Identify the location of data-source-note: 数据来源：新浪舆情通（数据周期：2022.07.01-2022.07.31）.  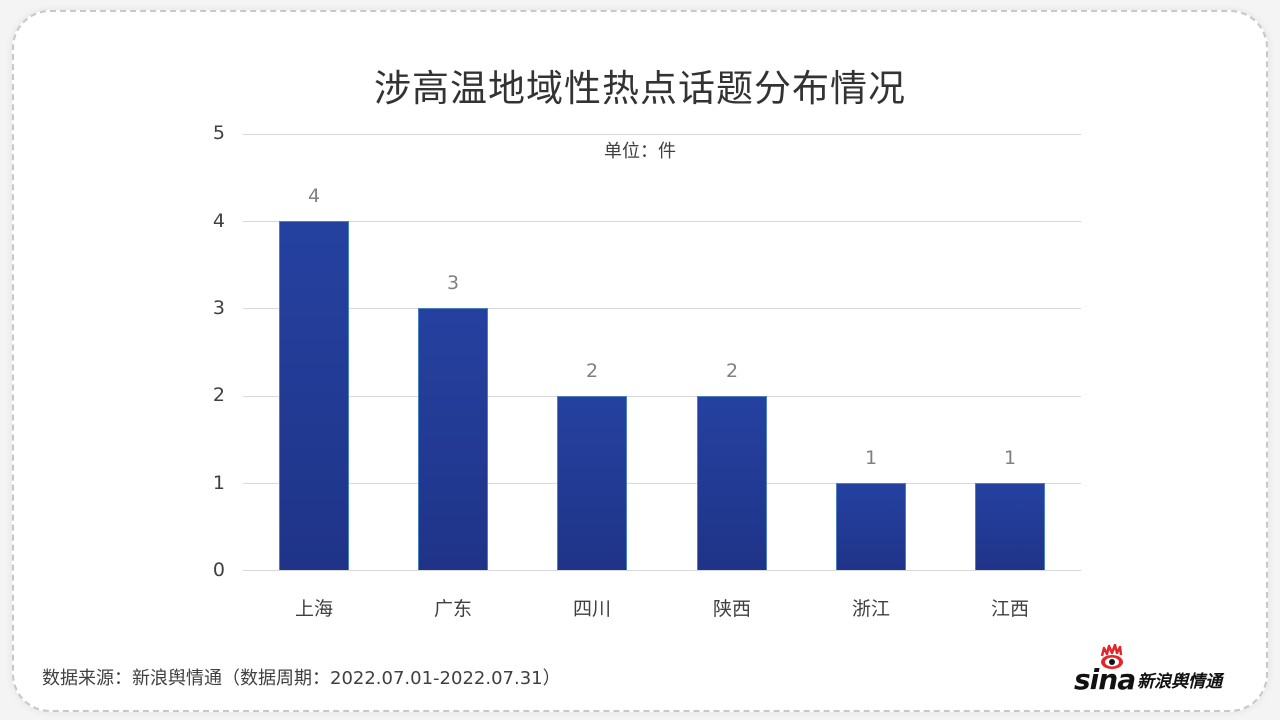
(301, 678).